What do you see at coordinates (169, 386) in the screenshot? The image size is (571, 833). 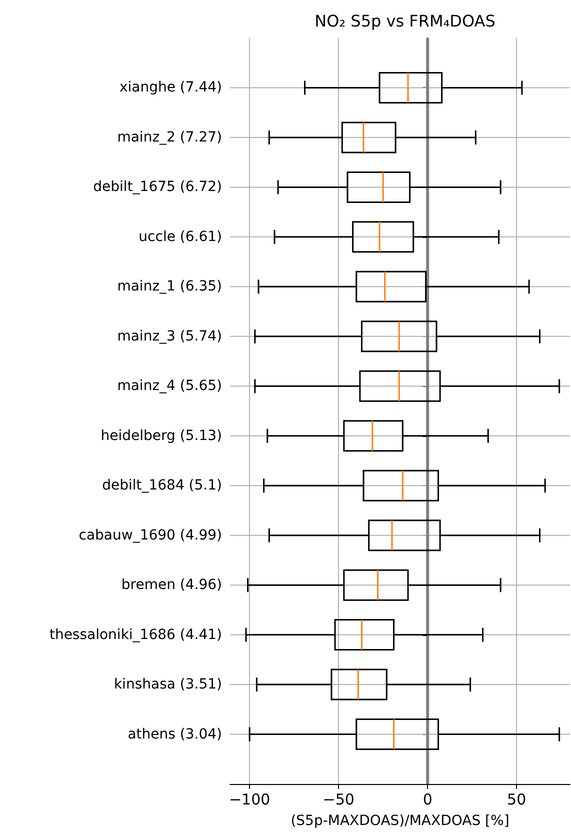 I see `y-tick-label: mainz_4 (5.65)` at bounding box center [169, 386].